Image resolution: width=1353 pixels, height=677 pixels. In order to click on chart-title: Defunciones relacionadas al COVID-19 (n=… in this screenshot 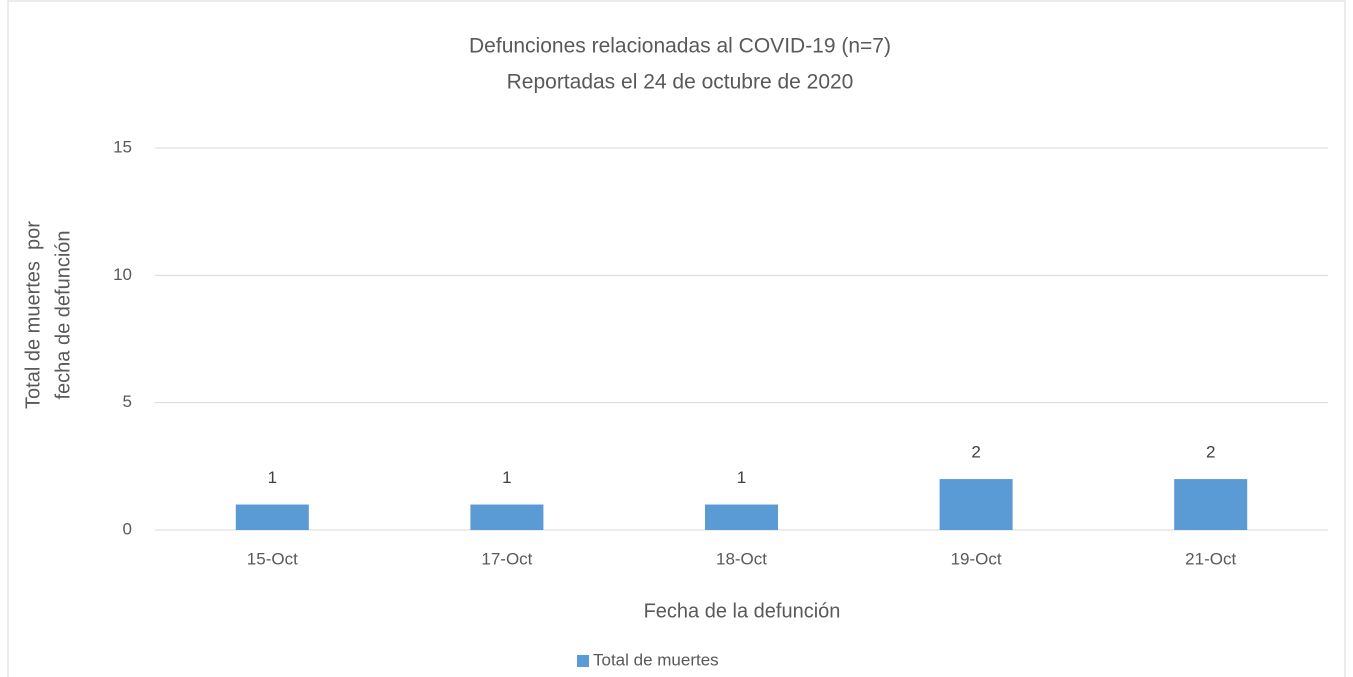, I will do `click(680, 46)`.